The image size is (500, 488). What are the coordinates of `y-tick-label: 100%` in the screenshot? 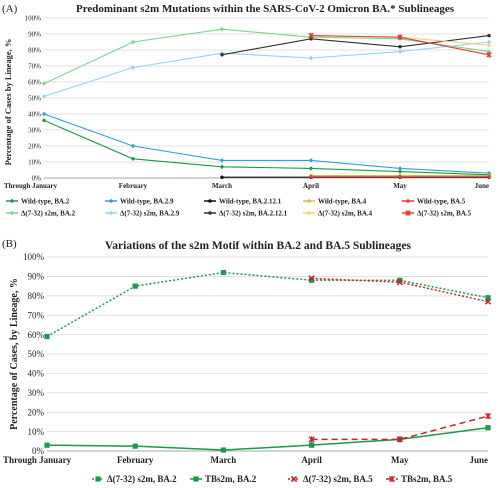 It's located at (34, 257).